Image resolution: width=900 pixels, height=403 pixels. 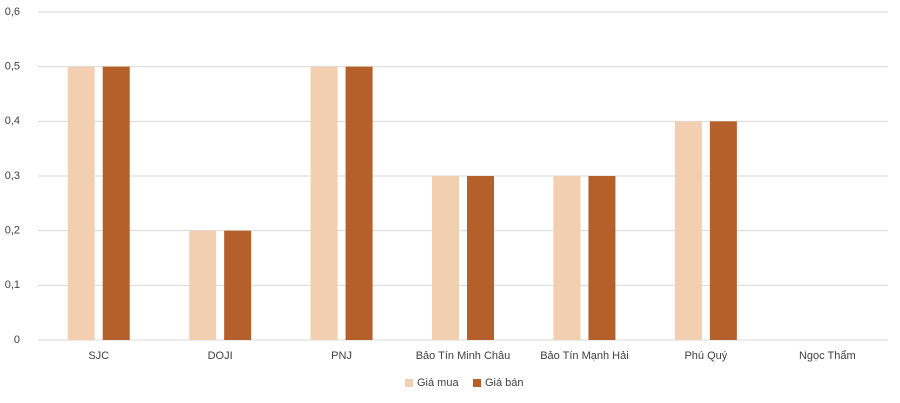 I want to click on legend-label: Giá mua, so click(x=438, y=383).